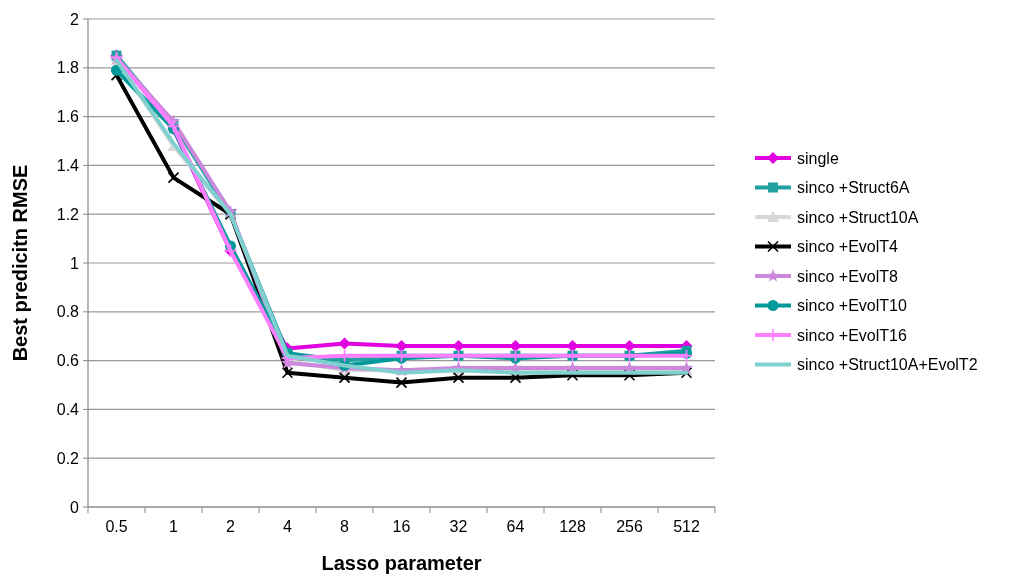  What do you see at coordinates (572, 526) in the screenshot?
I see `x-tick-label: 128` at bounding box center [572, 526].